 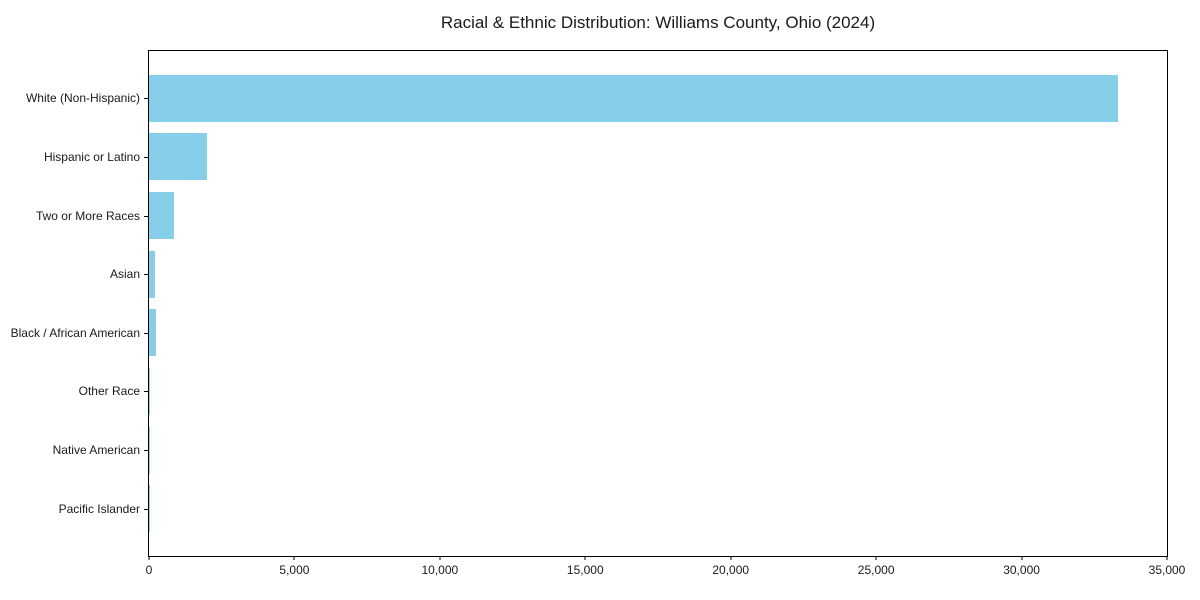 I want to click on x-tick-label: 10,000, so click(x=440, y=570).